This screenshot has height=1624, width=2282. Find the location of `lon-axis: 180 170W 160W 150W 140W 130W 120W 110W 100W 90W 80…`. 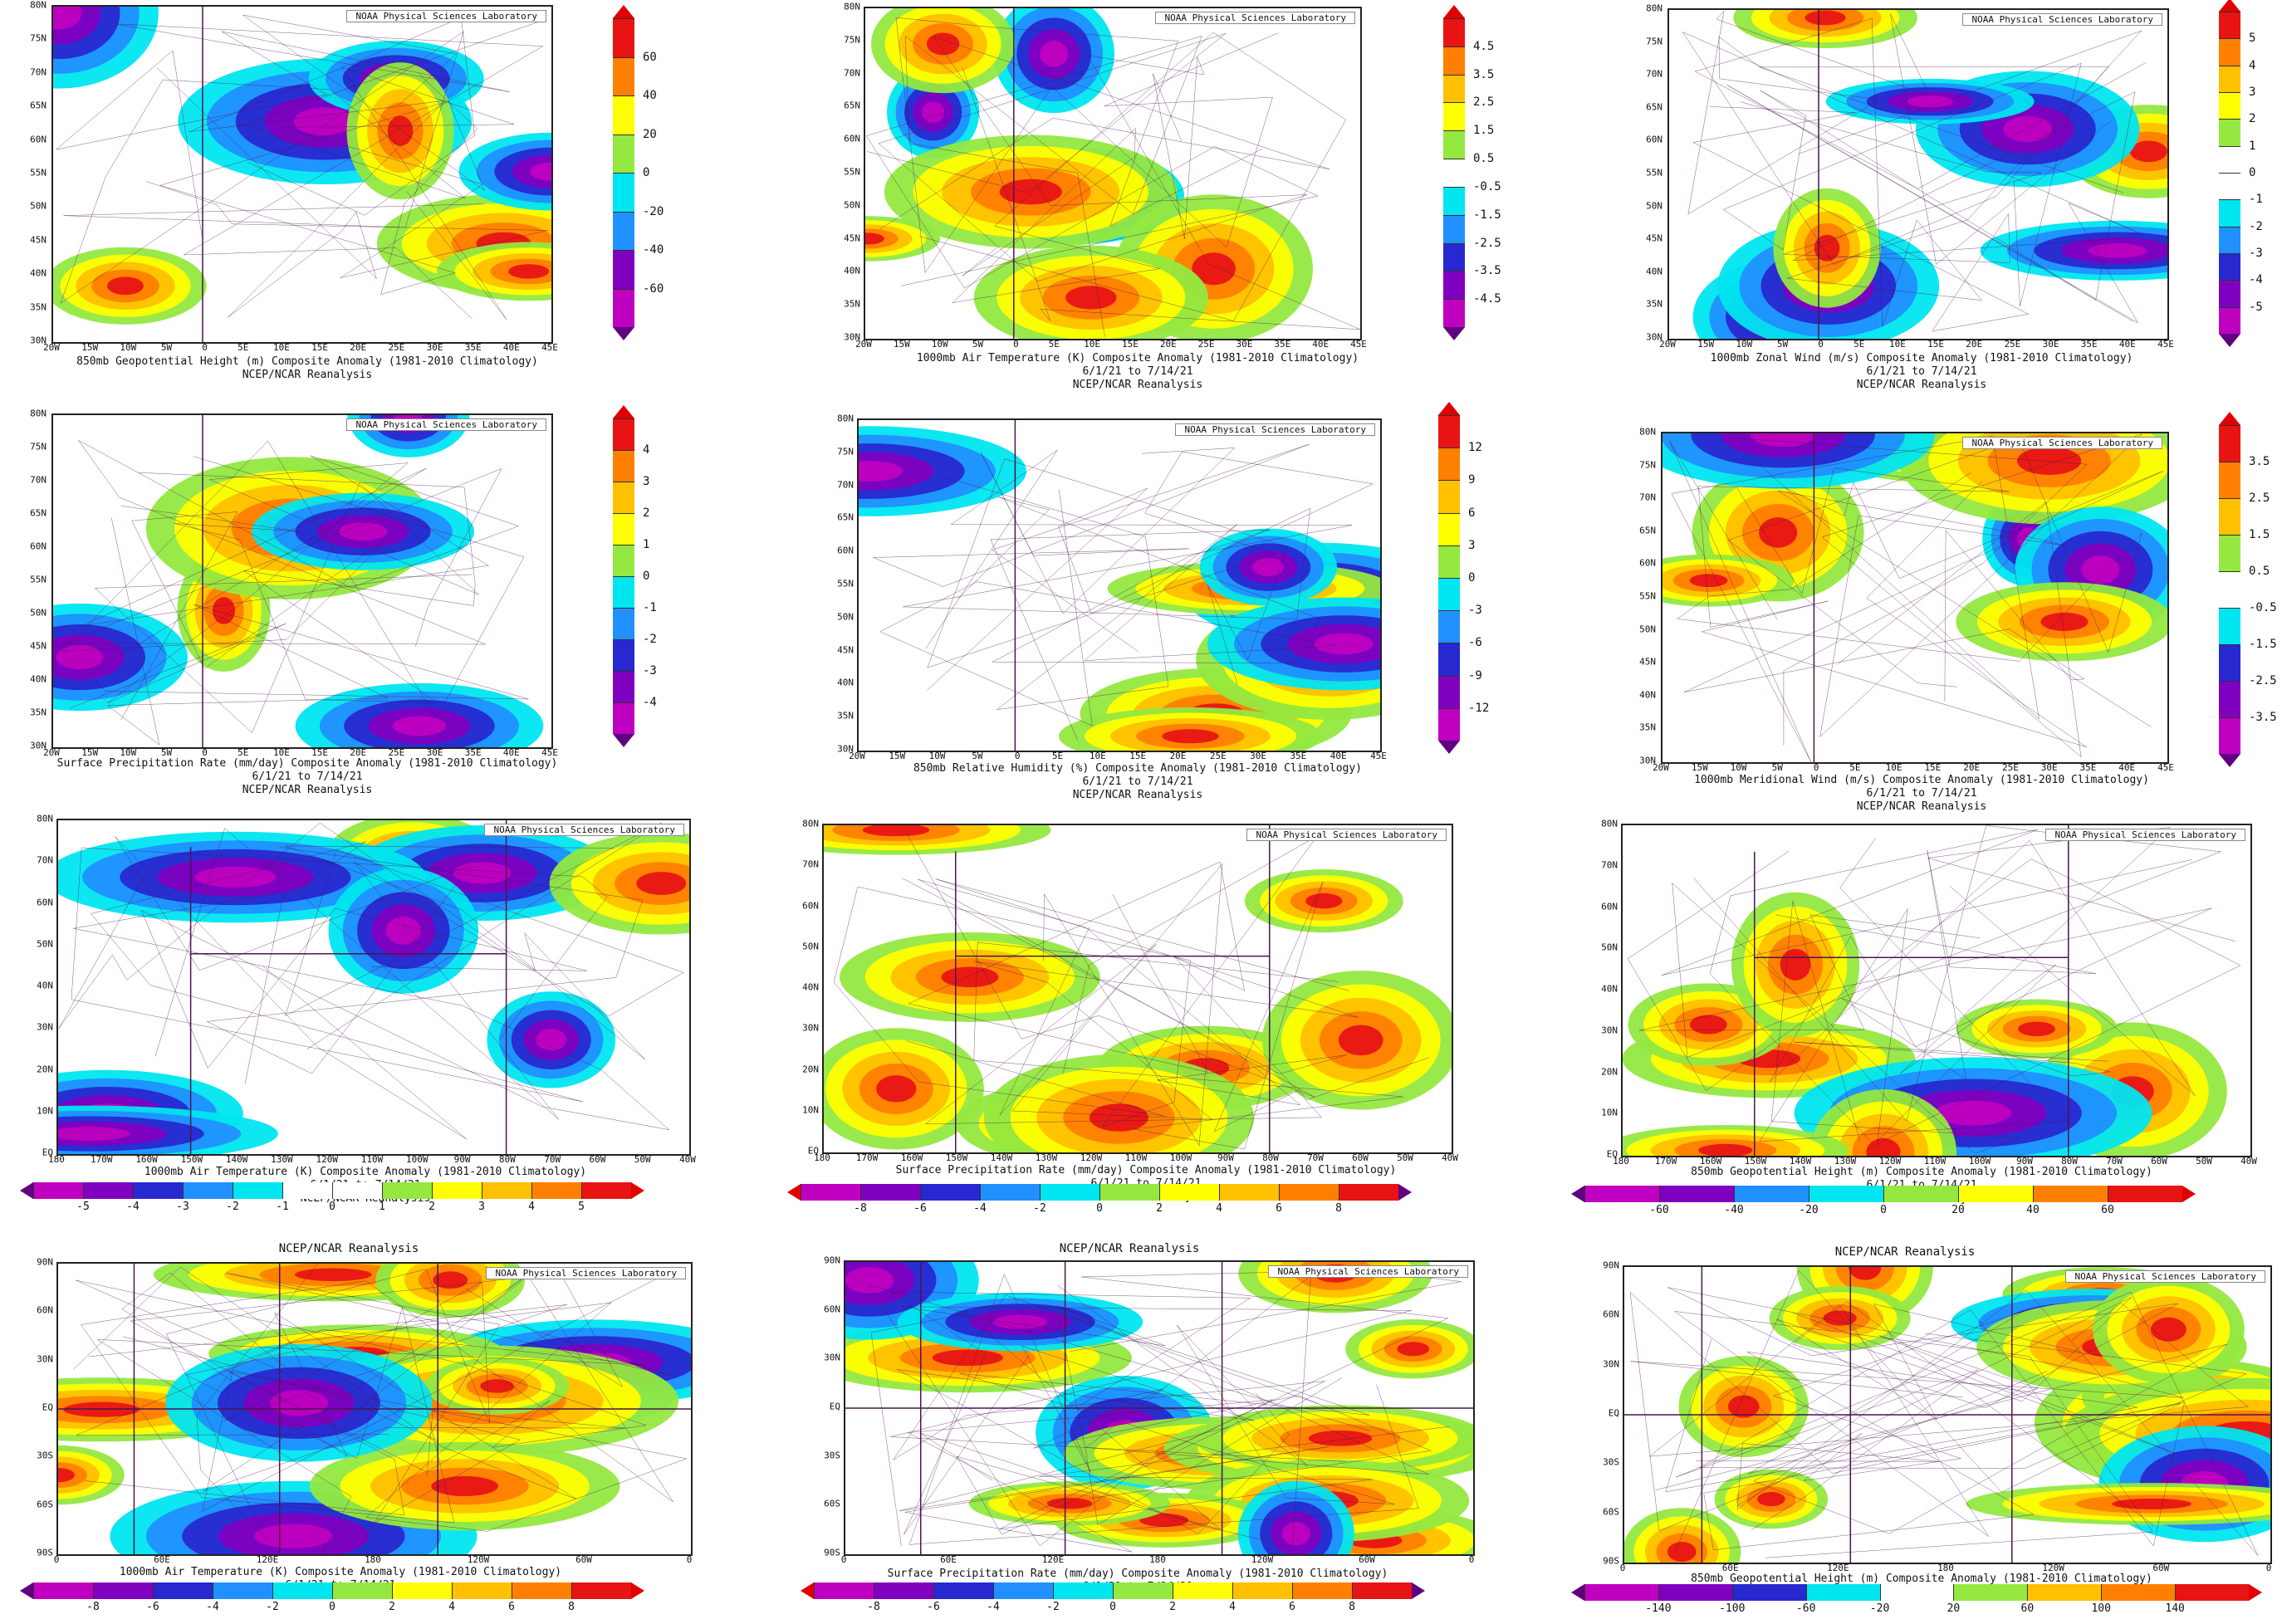

lon-axis: 180 170W 160W 150W 140W 130W 120W 110W 100W 90W 80… is located at coordinates (372, 1160).